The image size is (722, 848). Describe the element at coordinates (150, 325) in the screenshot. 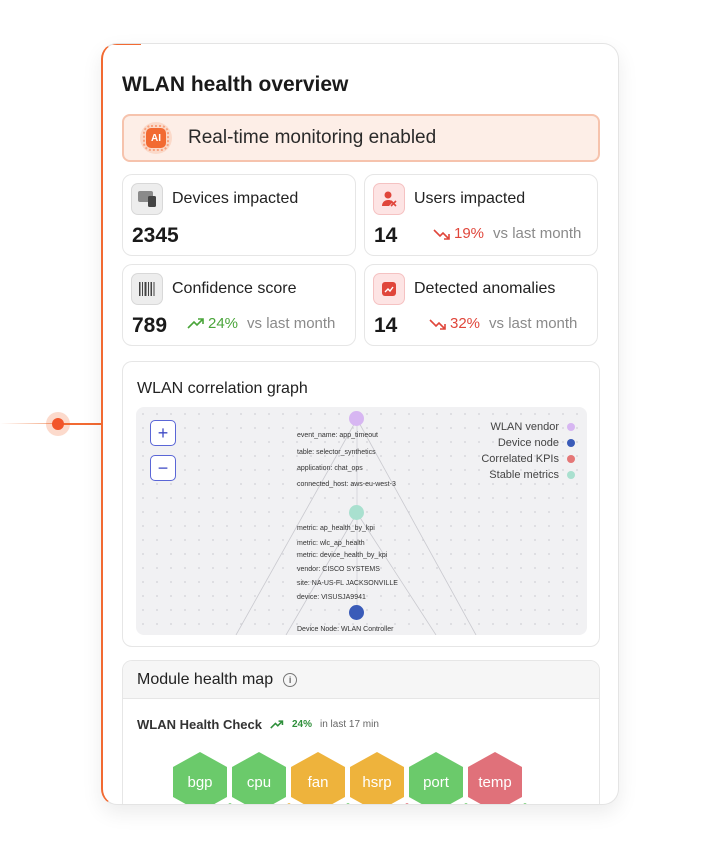

I see `stat-value: 789` at that location.